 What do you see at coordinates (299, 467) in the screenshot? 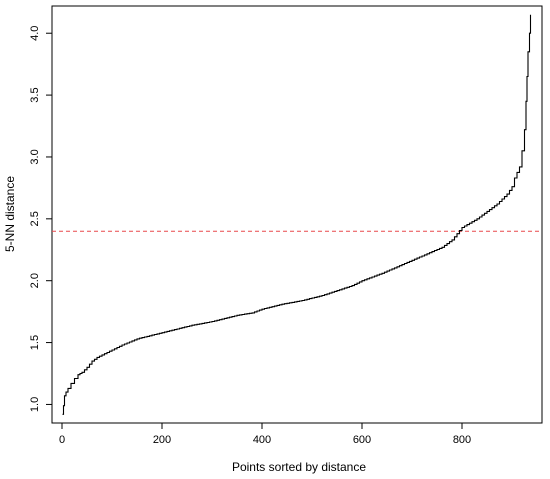
I see `x-axis-title: Points sorted by distance` at bounding box center [299, 467].